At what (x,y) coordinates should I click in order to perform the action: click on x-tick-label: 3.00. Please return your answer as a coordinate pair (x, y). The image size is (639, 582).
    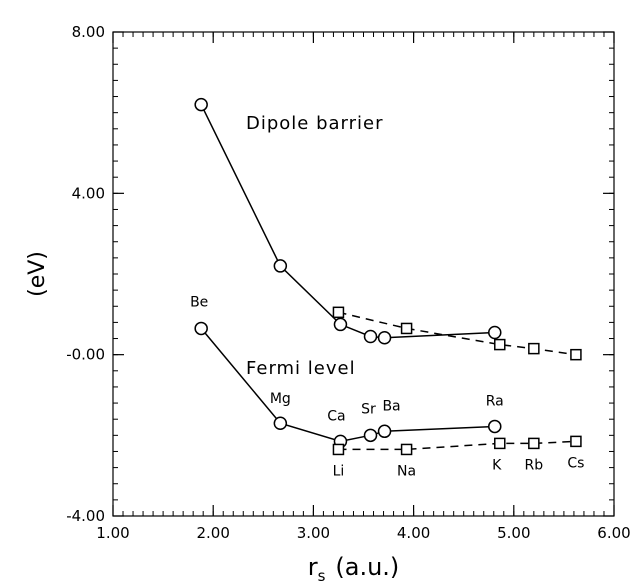
    Looking at the image, I should click on (313, 533).